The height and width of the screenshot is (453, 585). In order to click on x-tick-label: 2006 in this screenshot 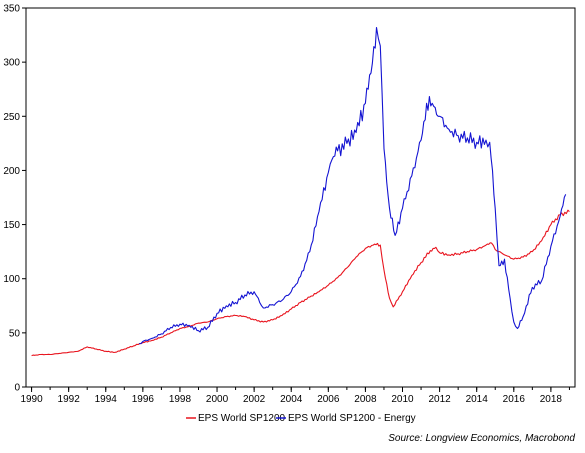, I will do `click(328, 399)`.